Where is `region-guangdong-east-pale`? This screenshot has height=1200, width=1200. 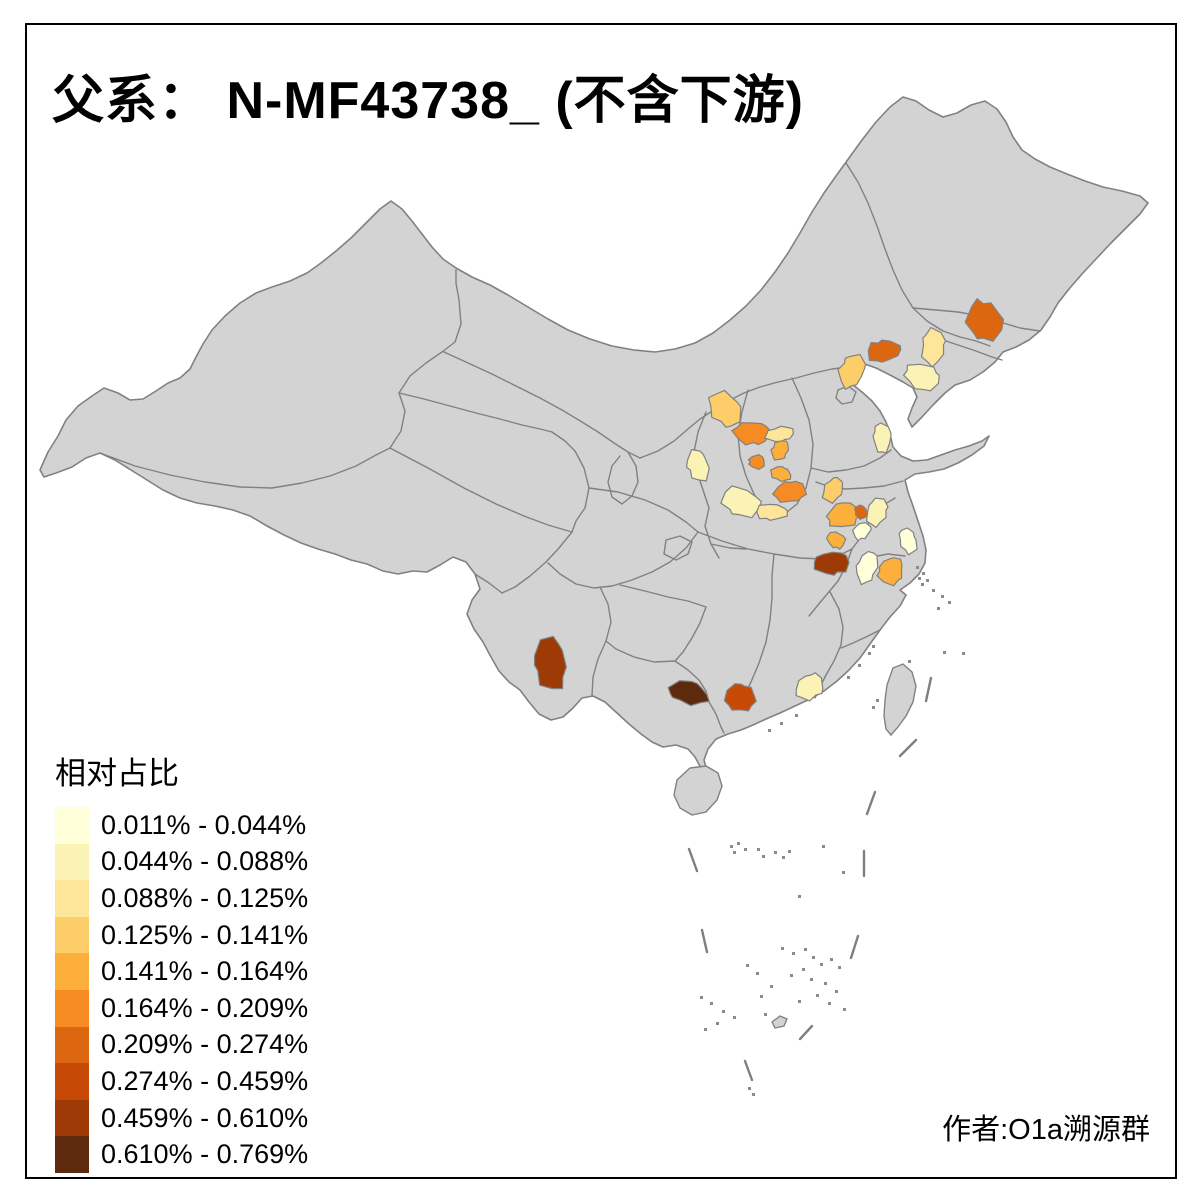
region-guangdong-east-pale is located at coordinates (809, 687).